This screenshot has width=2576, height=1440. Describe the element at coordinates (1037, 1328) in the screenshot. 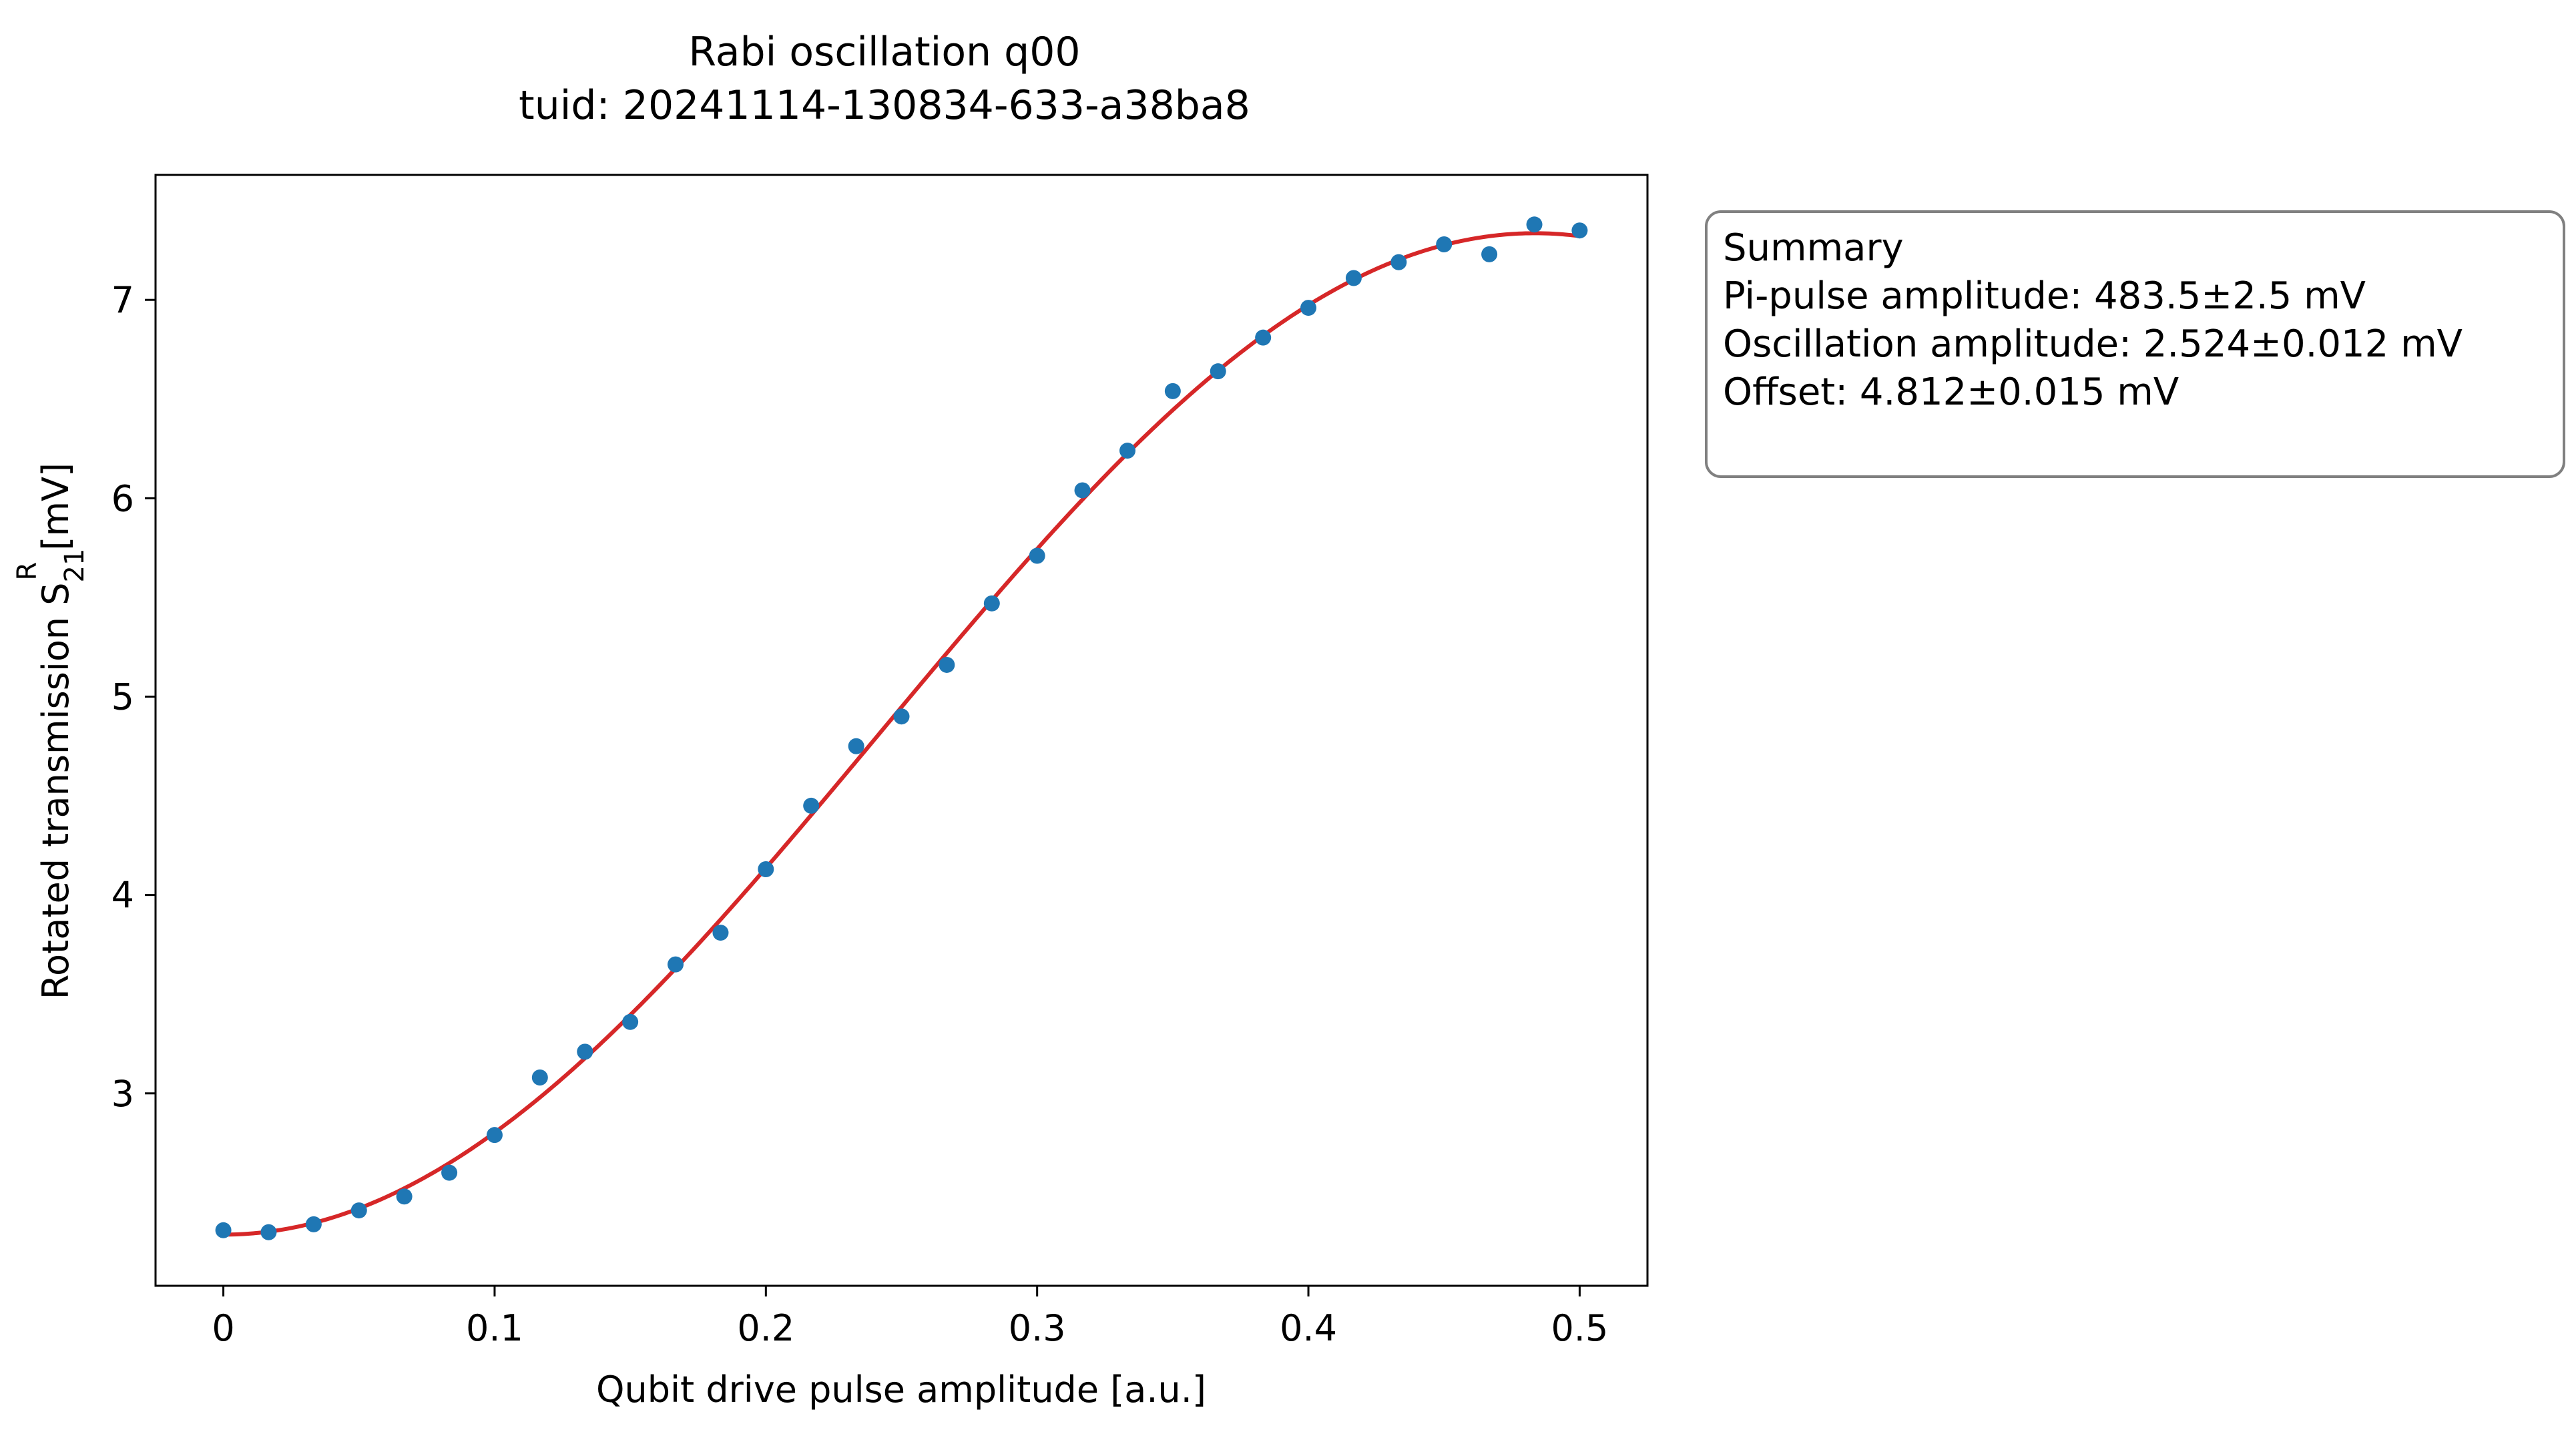

I see `x-tick-label: 0.3` at that location.